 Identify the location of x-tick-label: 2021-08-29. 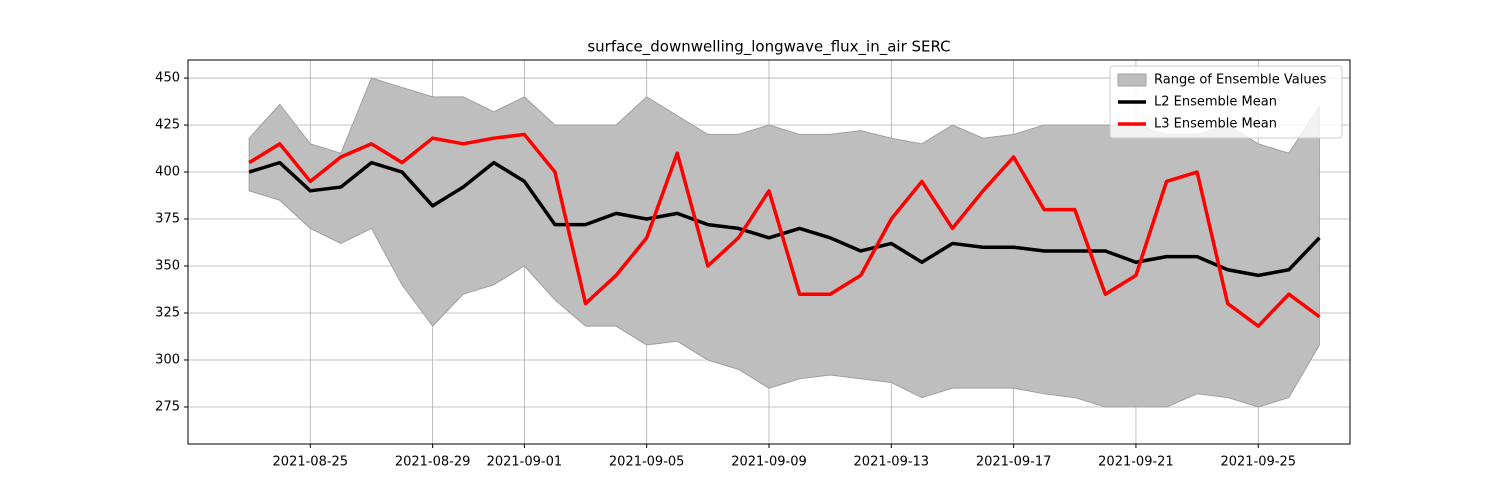
(433, 462).